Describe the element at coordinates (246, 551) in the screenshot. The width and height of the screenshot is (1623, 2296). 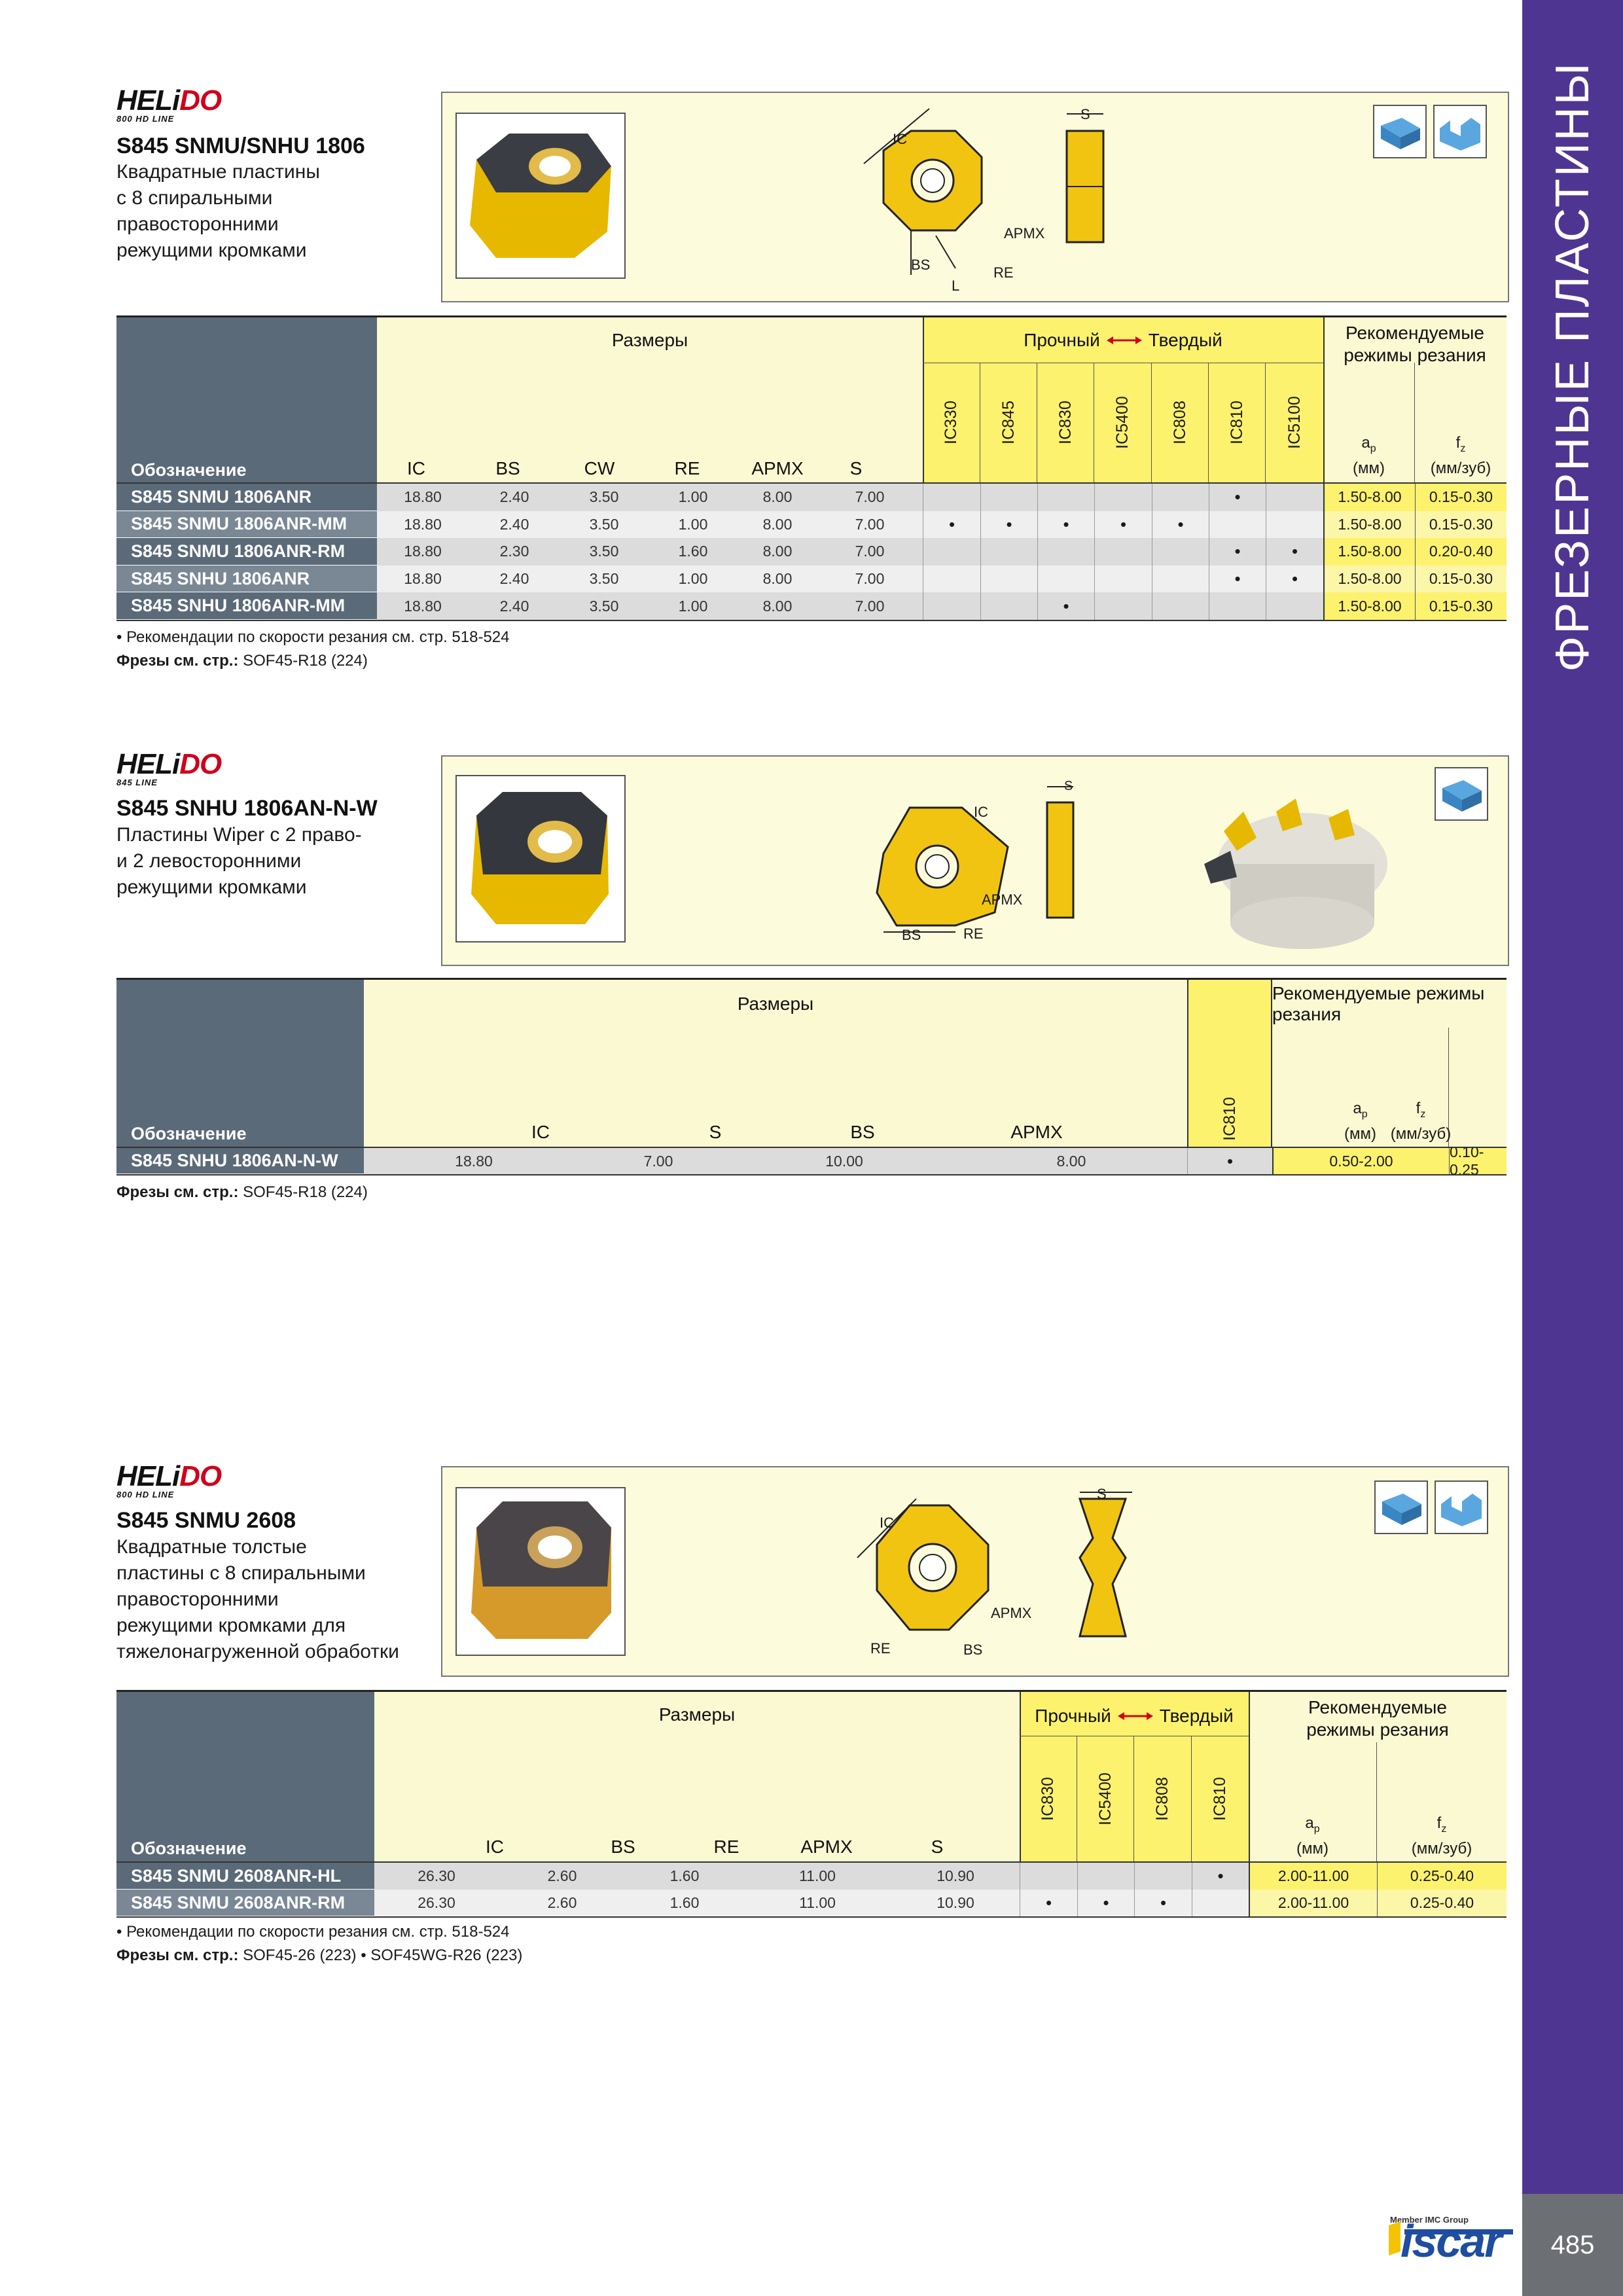
I see `table-row-designation: S845 SNMU 1806ANR-RM` at that location.